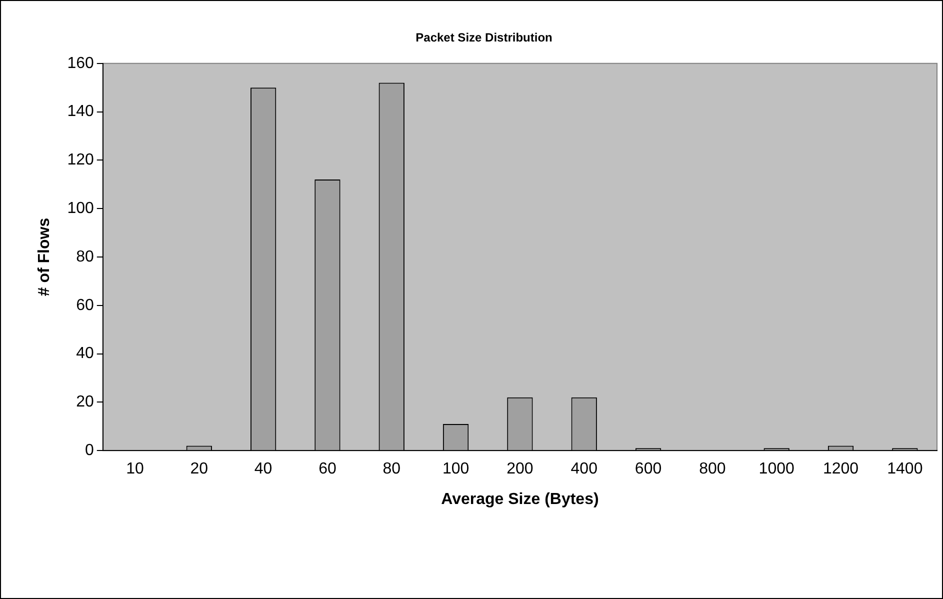  I want to click on y-tick-label: 160, so click(80, 63).